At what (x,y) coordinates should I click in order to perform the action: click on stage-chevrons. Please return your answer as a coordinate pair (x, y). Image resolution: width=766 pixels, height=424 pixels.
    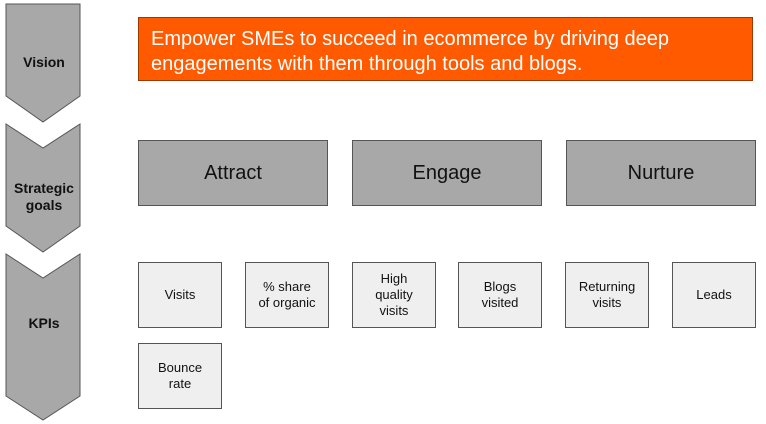
    Looking at the image, I should click on (43, 212).